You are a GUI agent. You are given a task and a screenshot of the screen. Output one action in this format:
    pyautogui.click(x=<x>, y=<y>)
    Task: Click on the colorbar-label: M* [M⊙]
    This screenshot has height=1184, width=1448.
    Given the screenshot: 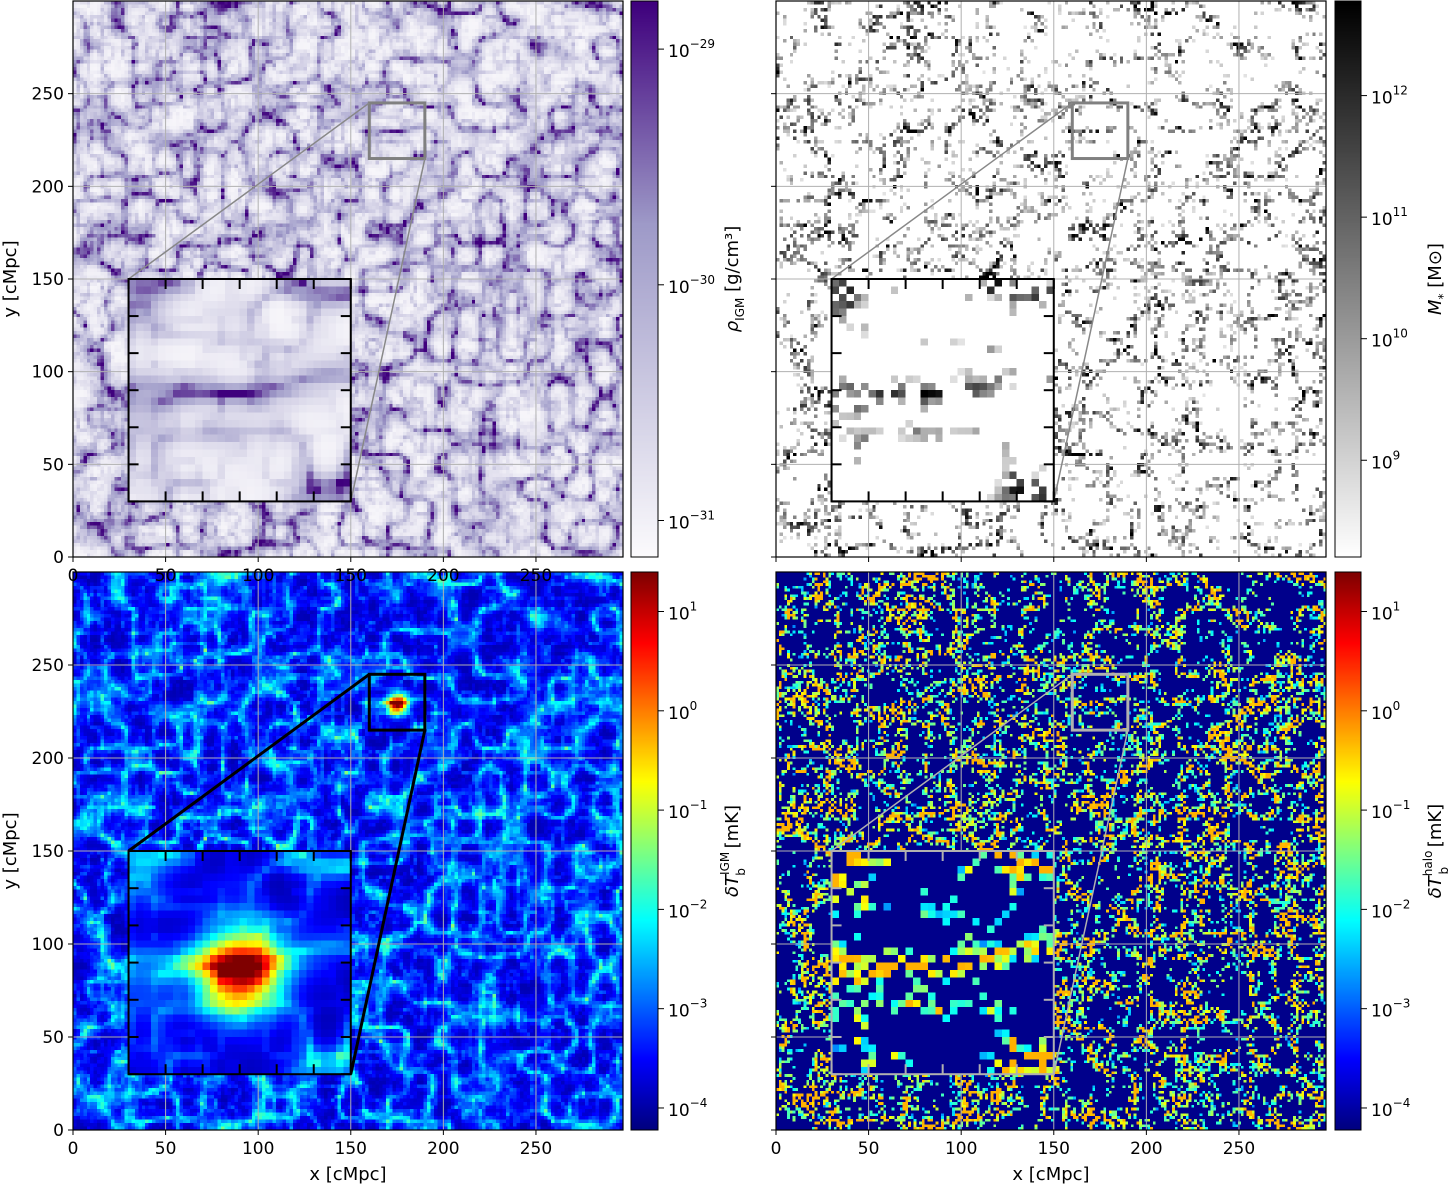 What is the action you would take?
    pyautogui.click(x=1436, y=279)
    